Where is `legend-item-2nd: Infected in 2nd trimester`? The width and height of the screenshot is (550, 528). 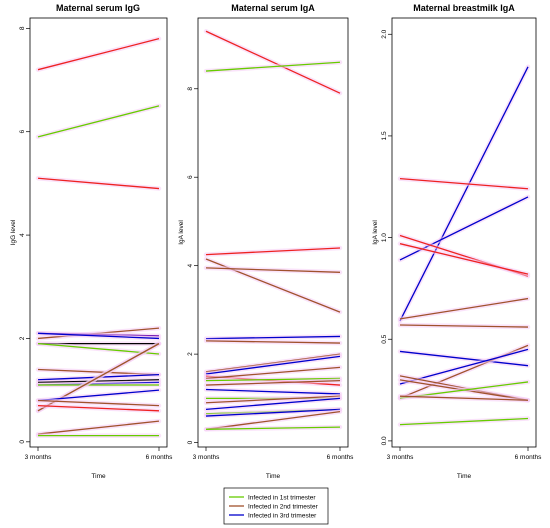 legend-item-2nd: Infected in 2nd trimester is located at coordinates (274, 507).